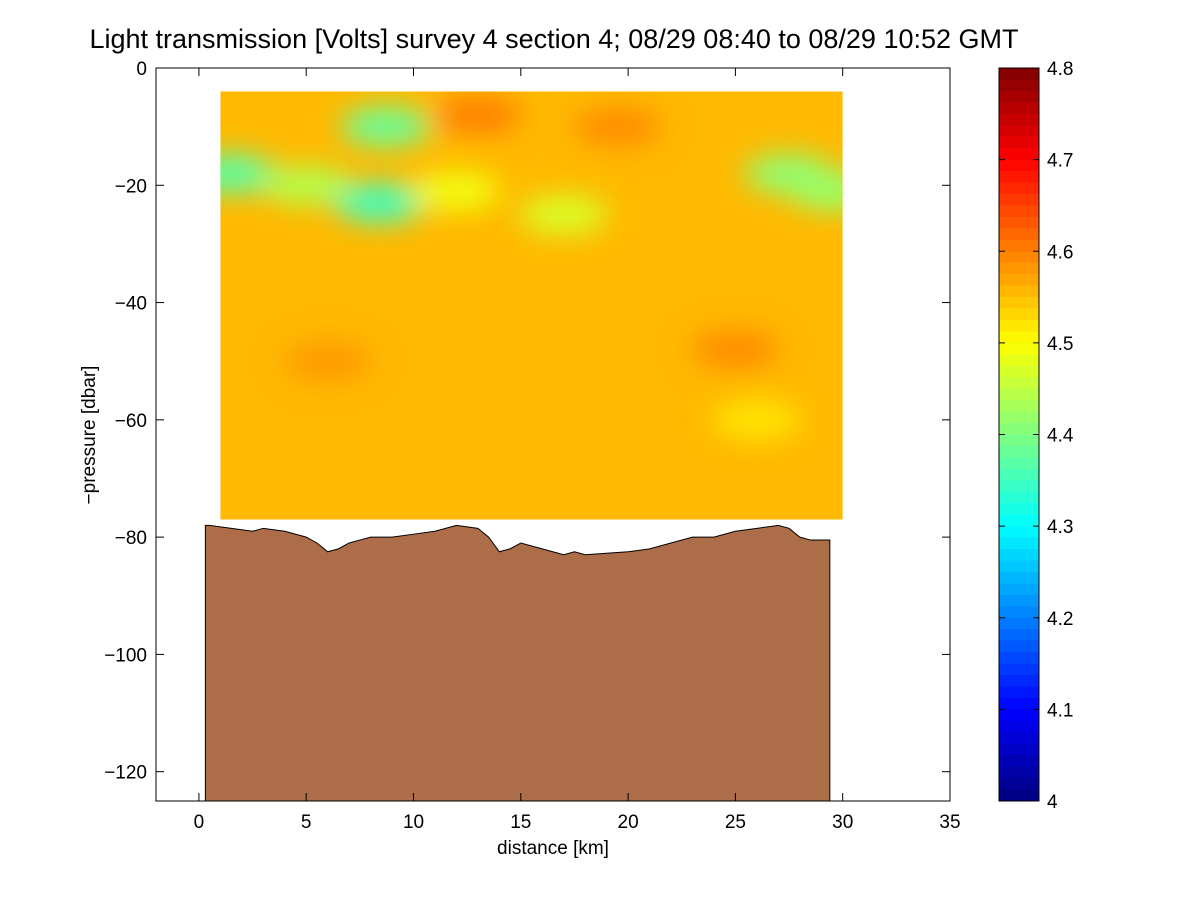 This screenshot has height=901, width=1201. Describe the element at coordinates (1060, 710) in the screenshot. I see `colorbar-tick-label: 4.1` at that location.